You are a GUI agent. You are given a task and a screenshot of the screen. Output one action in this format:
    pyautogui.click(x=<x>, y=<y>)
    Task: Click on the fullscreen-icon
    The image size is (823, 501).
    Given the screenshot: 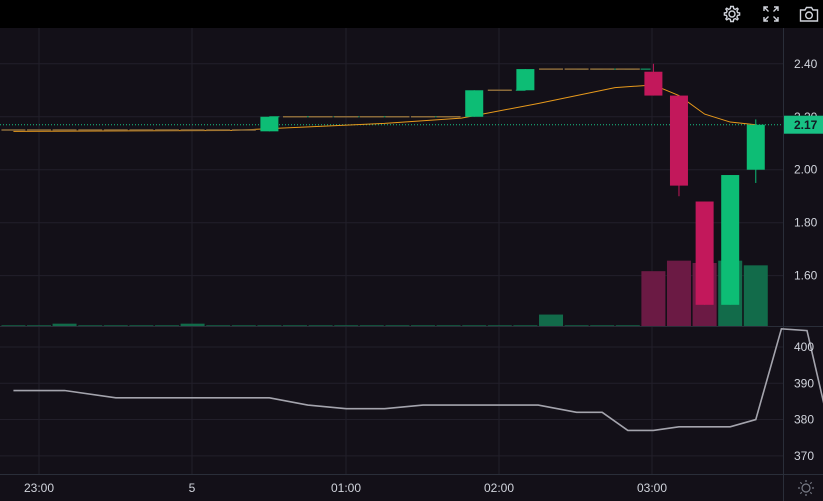 What is the action you would take?
    pyautogui.click(x=771, y=14)
    